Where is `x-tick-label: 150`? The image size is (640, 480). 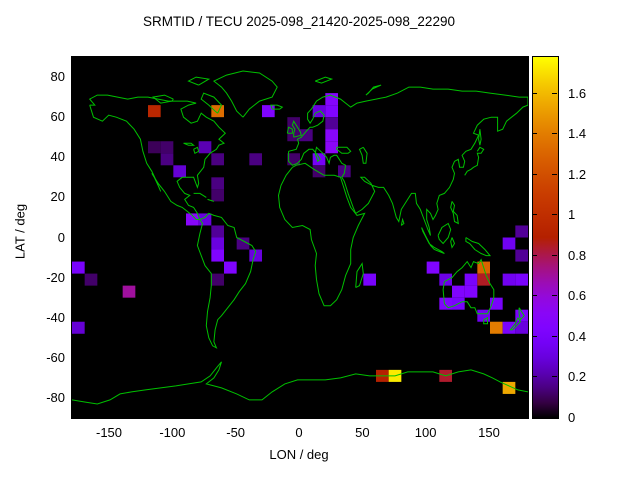
x-tick-label: 150 is located at coordinates (489, 432).